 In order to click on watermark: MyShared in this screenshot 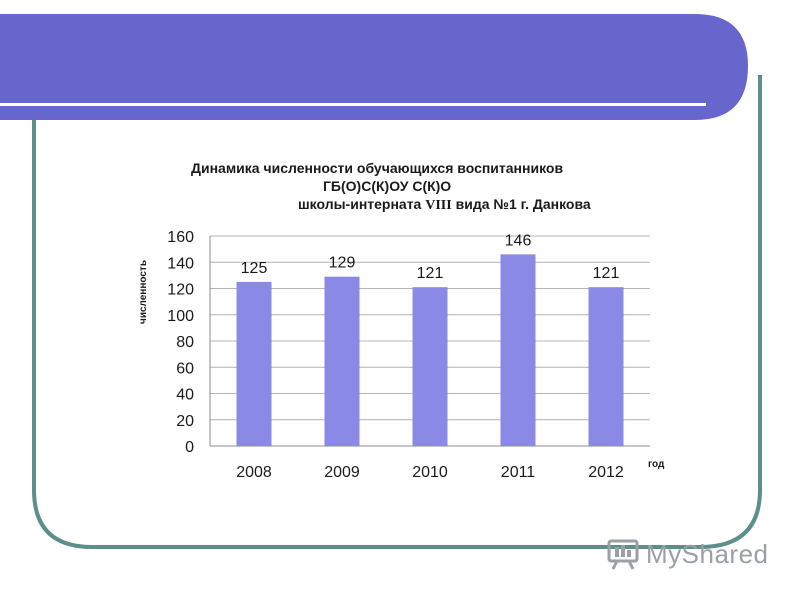, I will do `click(687, 554)`.